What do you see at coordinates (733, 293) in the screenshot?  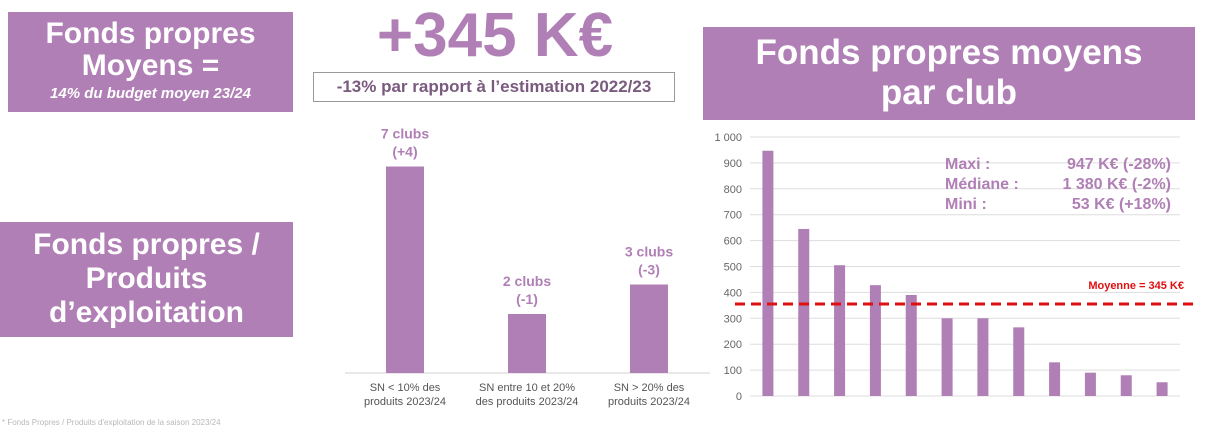 I see `club-chart-y-tick: 400` at bounding box center [733, 293].